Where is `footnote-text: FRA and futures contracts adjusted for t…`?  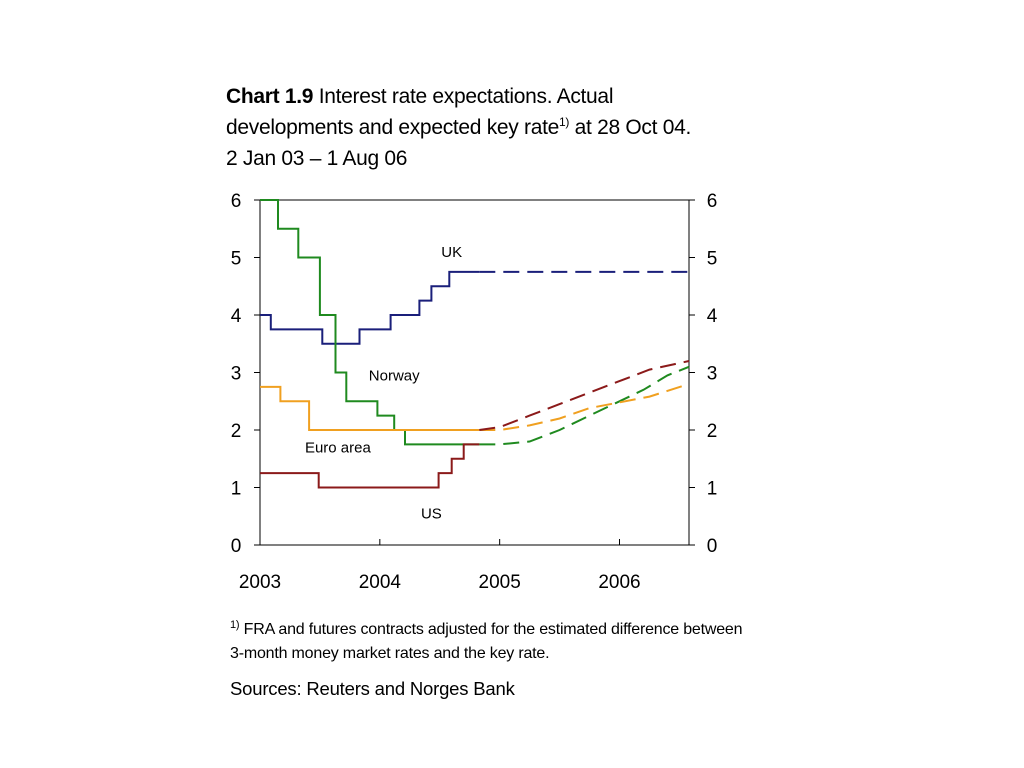 footnote-text: FRA and futures contracts adjusted for t… is located at coordinates (486, 641).